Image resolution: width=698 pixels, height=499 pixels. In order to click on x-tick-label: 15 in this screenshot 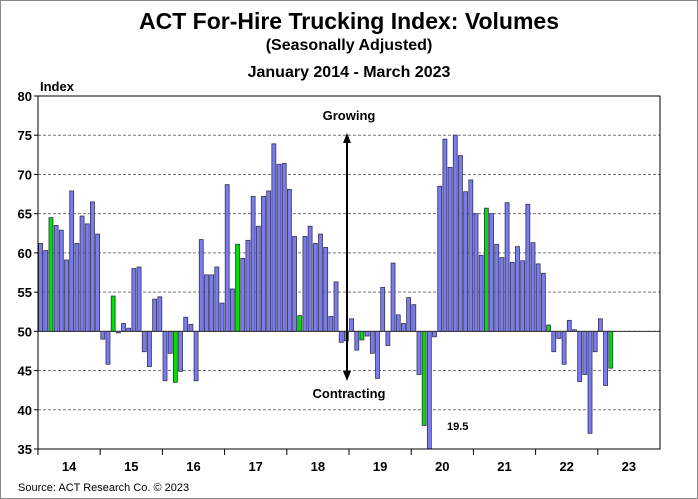, I will do `click(131, 466)`.